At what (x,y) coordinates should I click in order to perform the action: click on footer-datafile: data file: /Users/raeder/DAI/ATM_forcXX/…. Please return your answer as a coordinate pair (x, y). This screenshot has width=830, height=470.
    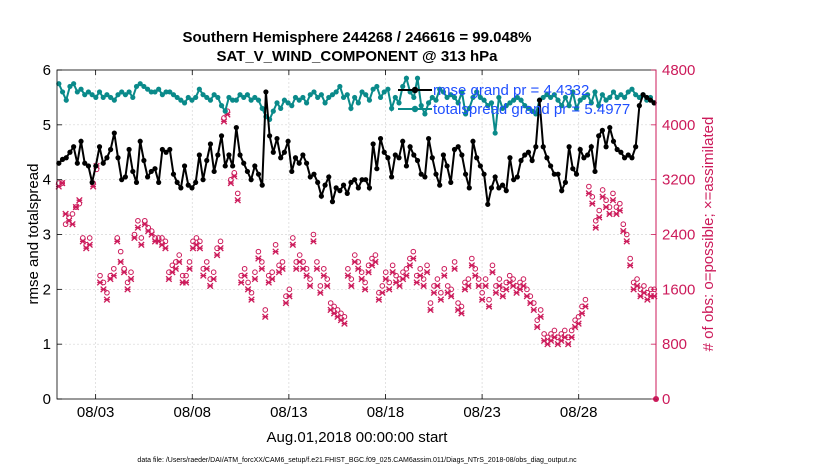
    Looking at the image, I should click on (357, 460).